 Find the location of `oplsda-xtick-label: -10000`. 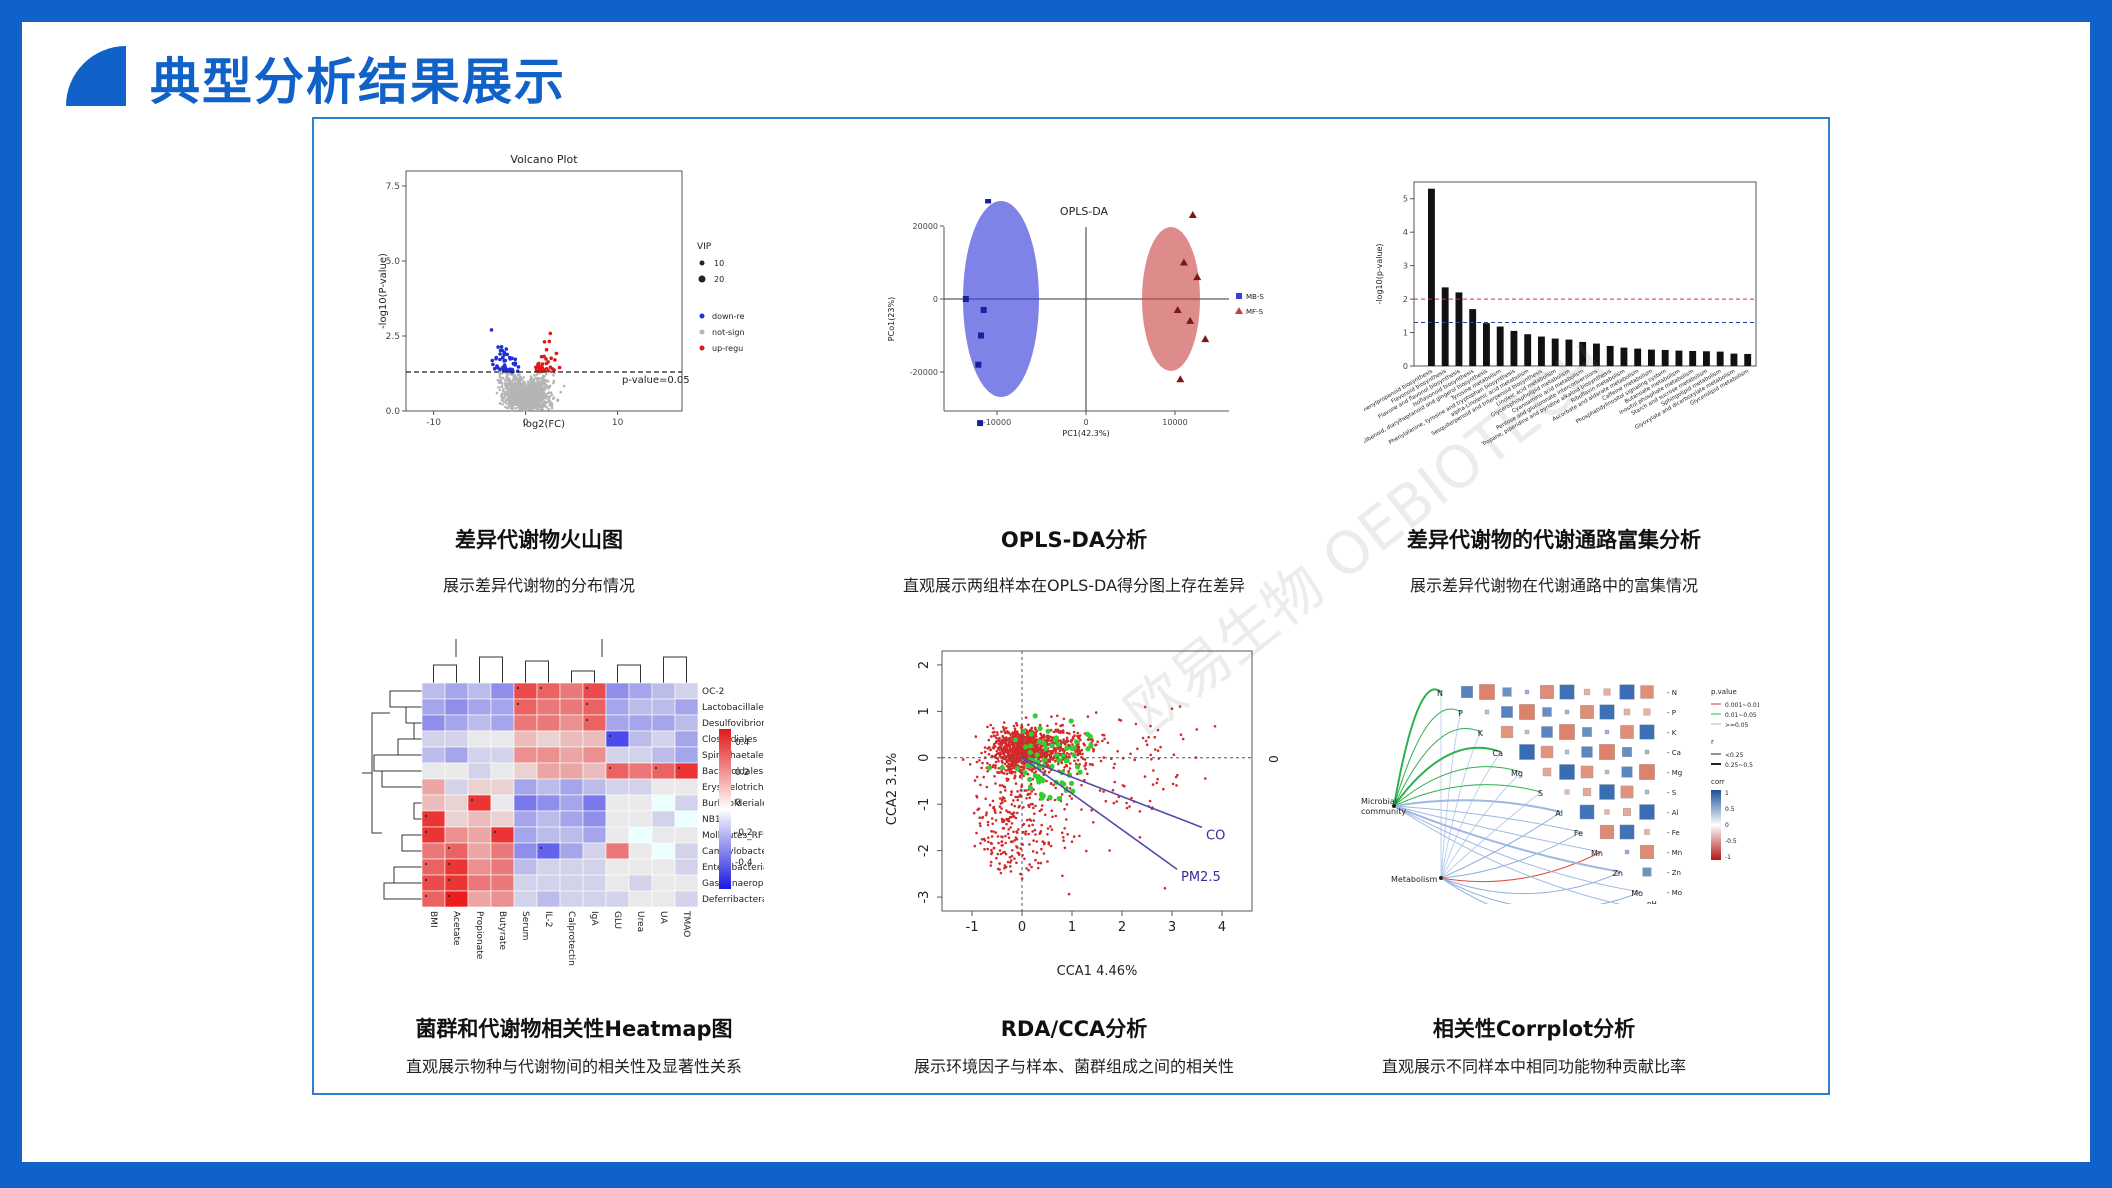

oplsda-xtick-label: -10000 is located at coordinates (997, 422).